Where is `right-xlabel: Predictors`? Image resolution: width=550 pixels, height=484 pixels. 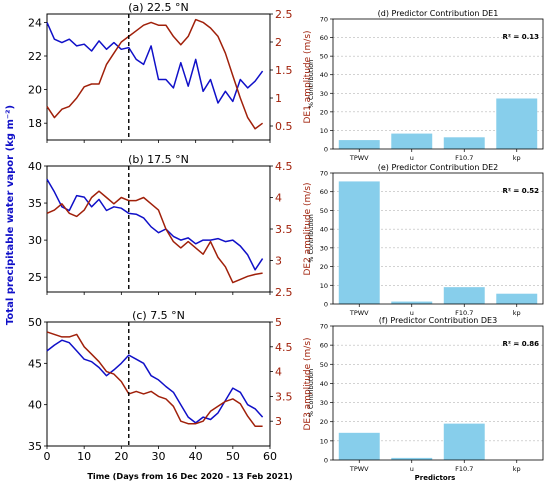 right-xlabel: Predictors is located at coordinates (435, 478).